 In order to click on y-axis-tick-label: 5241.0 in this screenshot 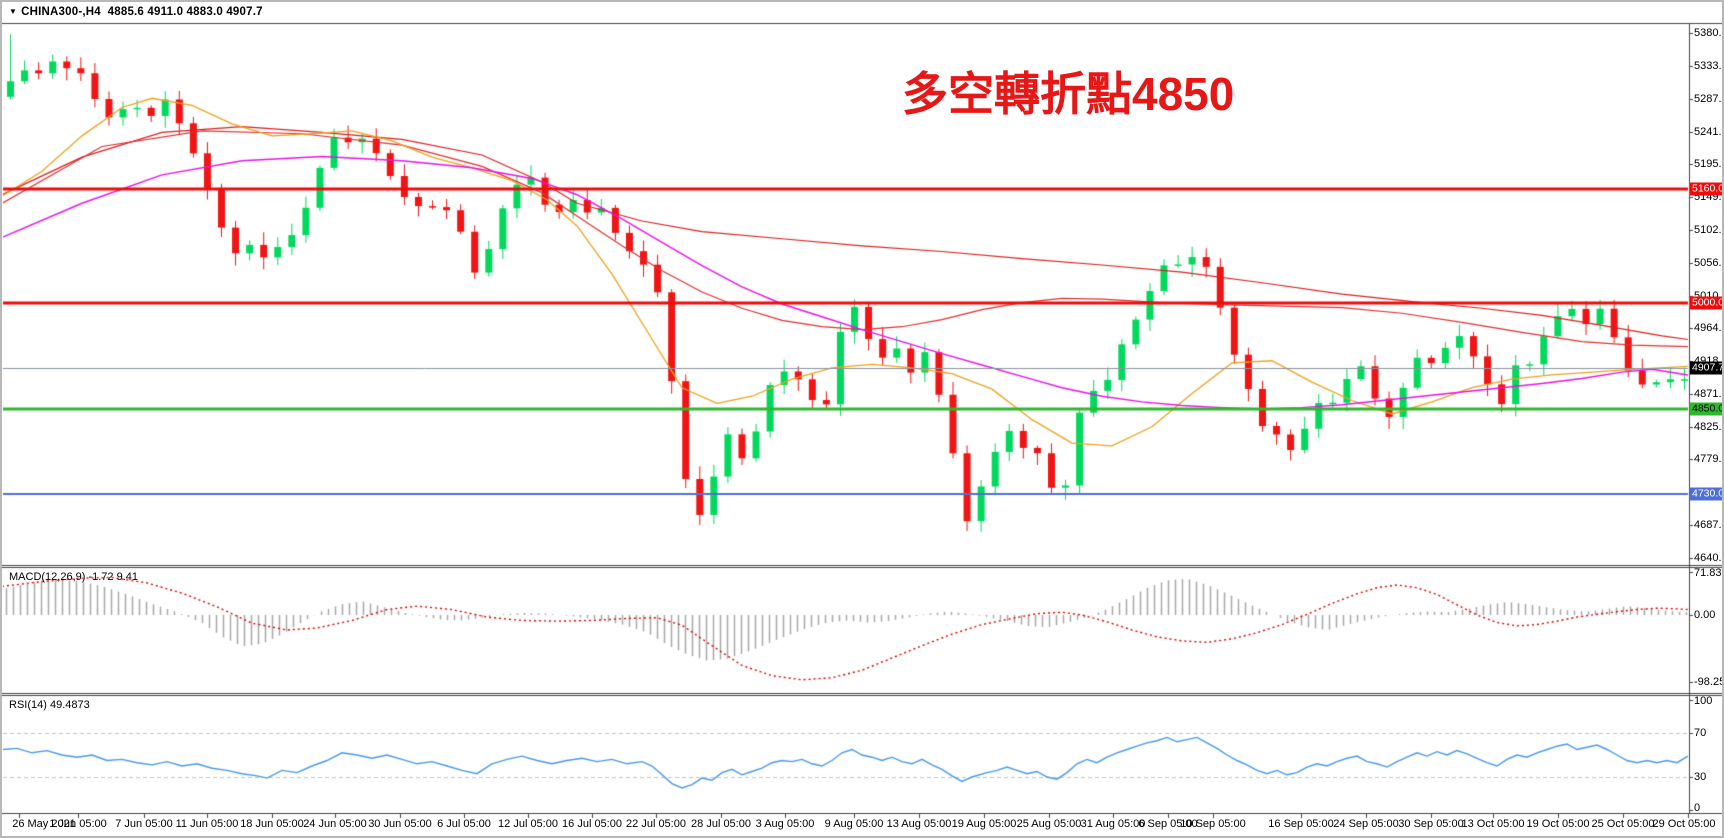, I will do `click(1708, 131)`.